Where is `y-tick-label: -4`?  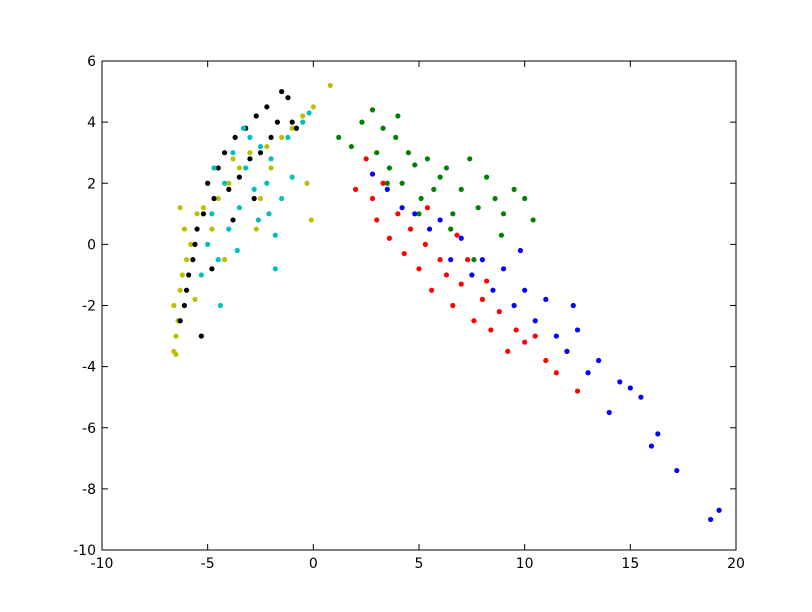
y-tick-label: -4 is located at coordinates (89, 368).